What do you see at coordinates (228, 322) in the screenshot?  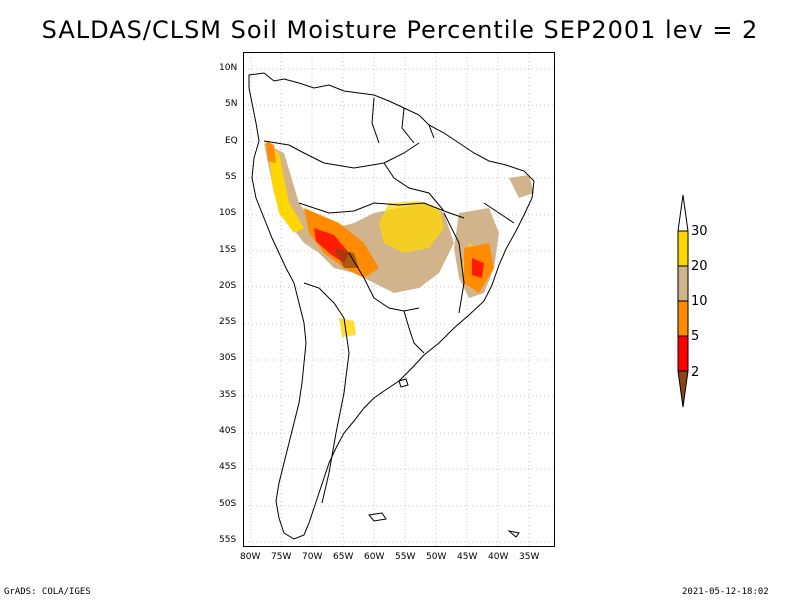 I see `lat-label: 25S` at bounding box center [228, 322].